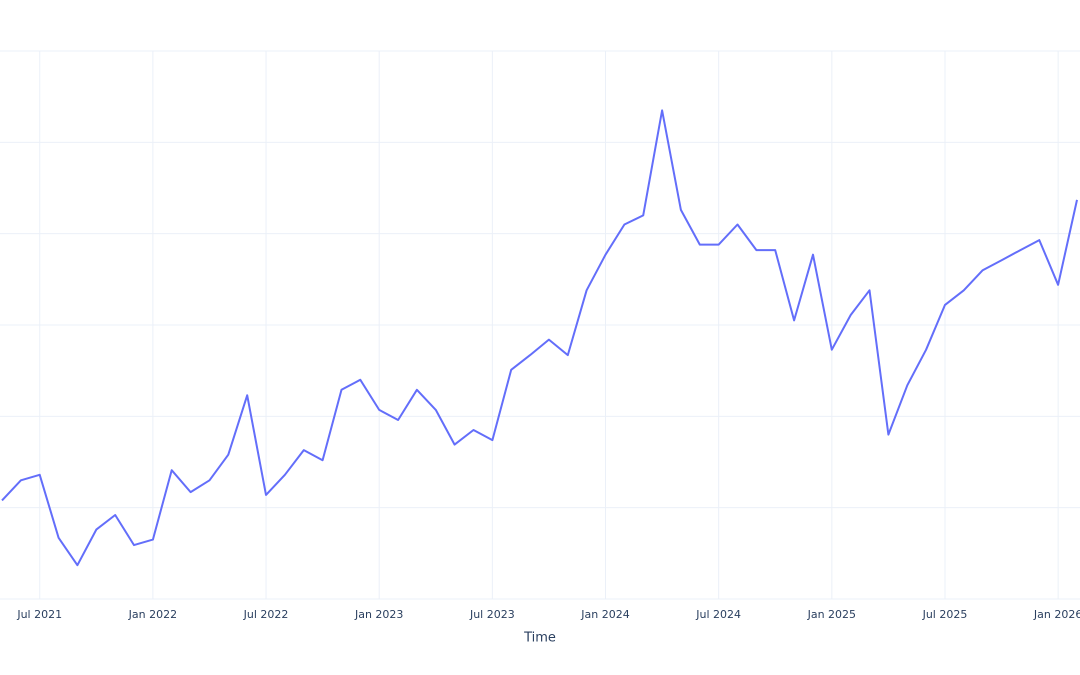 The width and height of the screenshot is (1080, 675). Describe the element at coordinates (604, 614) in the screenshot. I see `x-tick-label: Jan 2024` at that location.